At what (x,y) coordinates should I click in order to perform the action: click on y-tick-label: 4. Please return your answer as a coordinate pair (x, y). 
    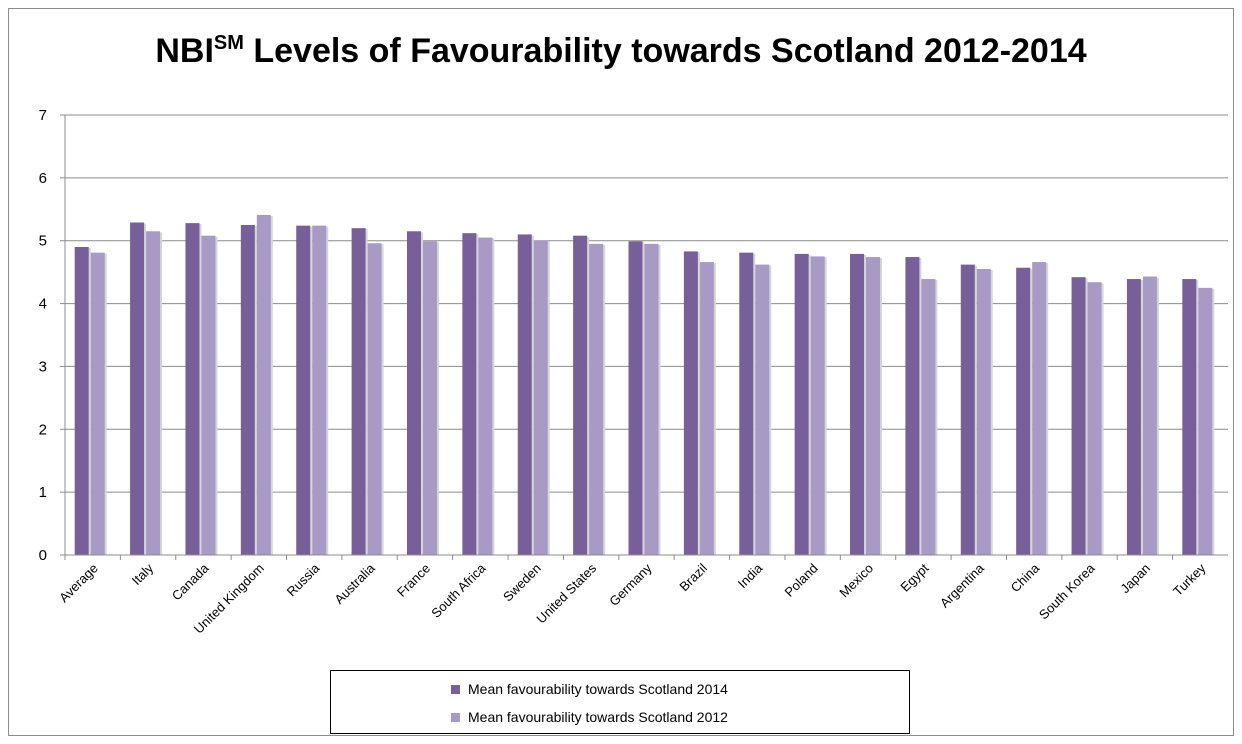
    Looking at the image, I should click on (43, 304).